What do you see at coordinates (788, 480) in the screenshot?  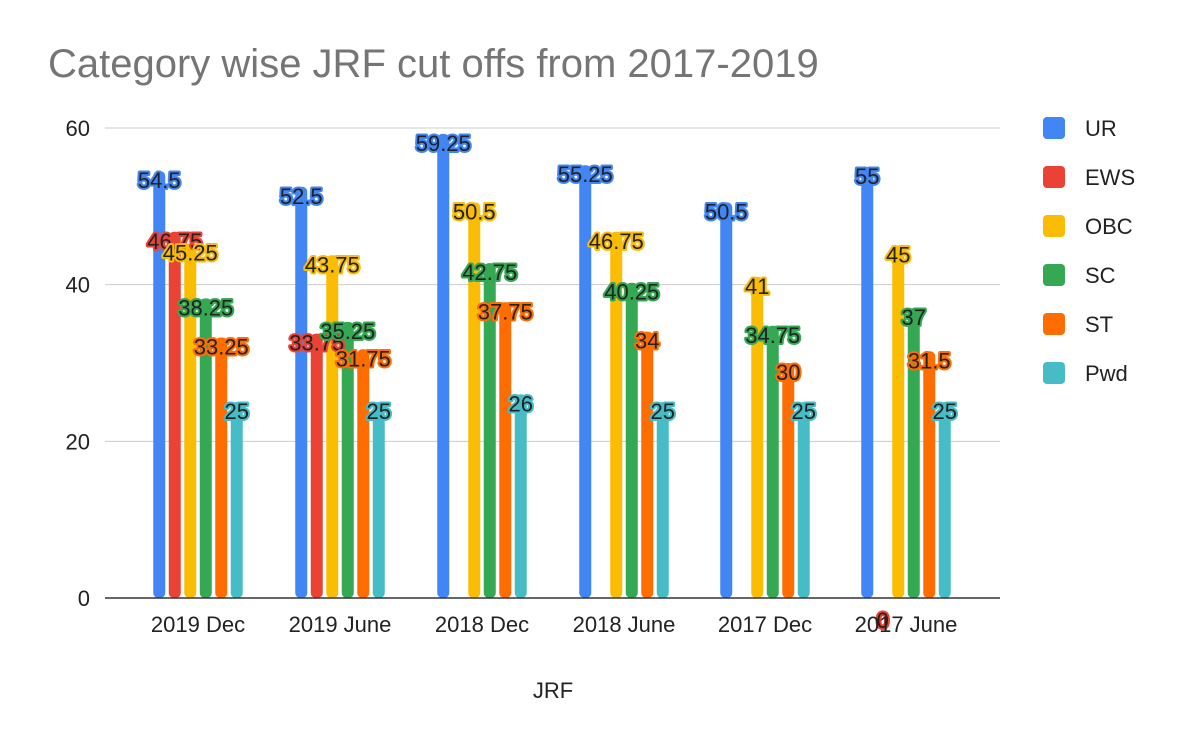 I see `bar-st-2017-dec` at bounding box center [788, 480].